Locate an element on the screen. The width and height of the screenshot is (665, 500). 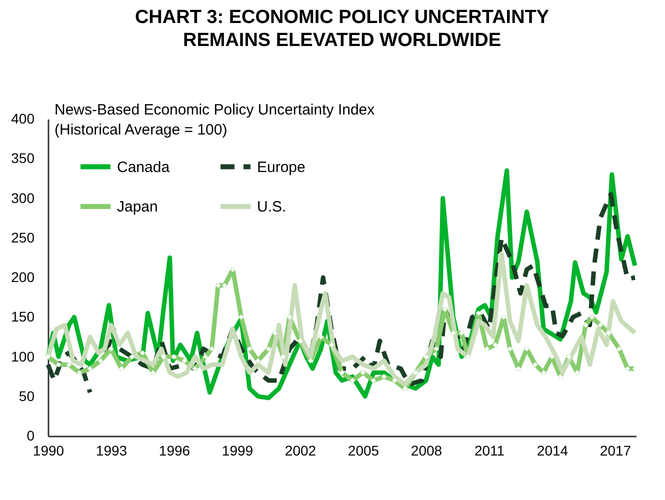
y-tick-label: 300 is located at coordinates (23, 198).